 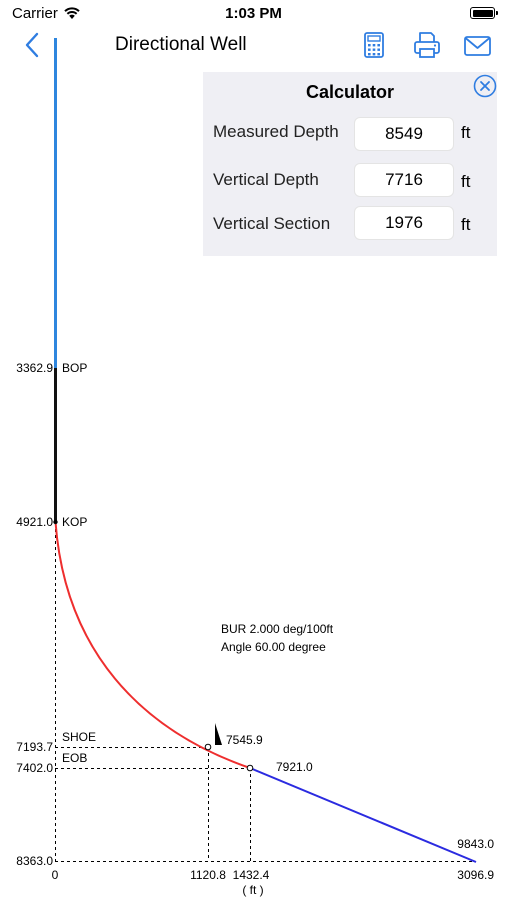 I want to click on battery-icon, so click(x=484, y=13).